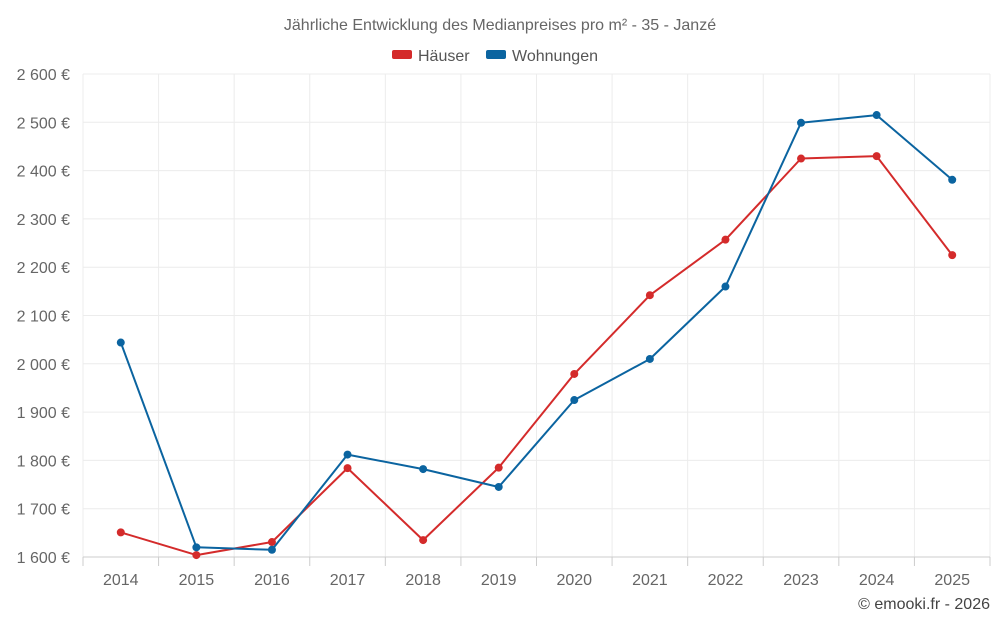 This screenshot has width=1000, height=625. Describe the element at coordinates (555, 56) in the screenshot. I see `legend-label-wohnungen: Wohnungen` at that location.